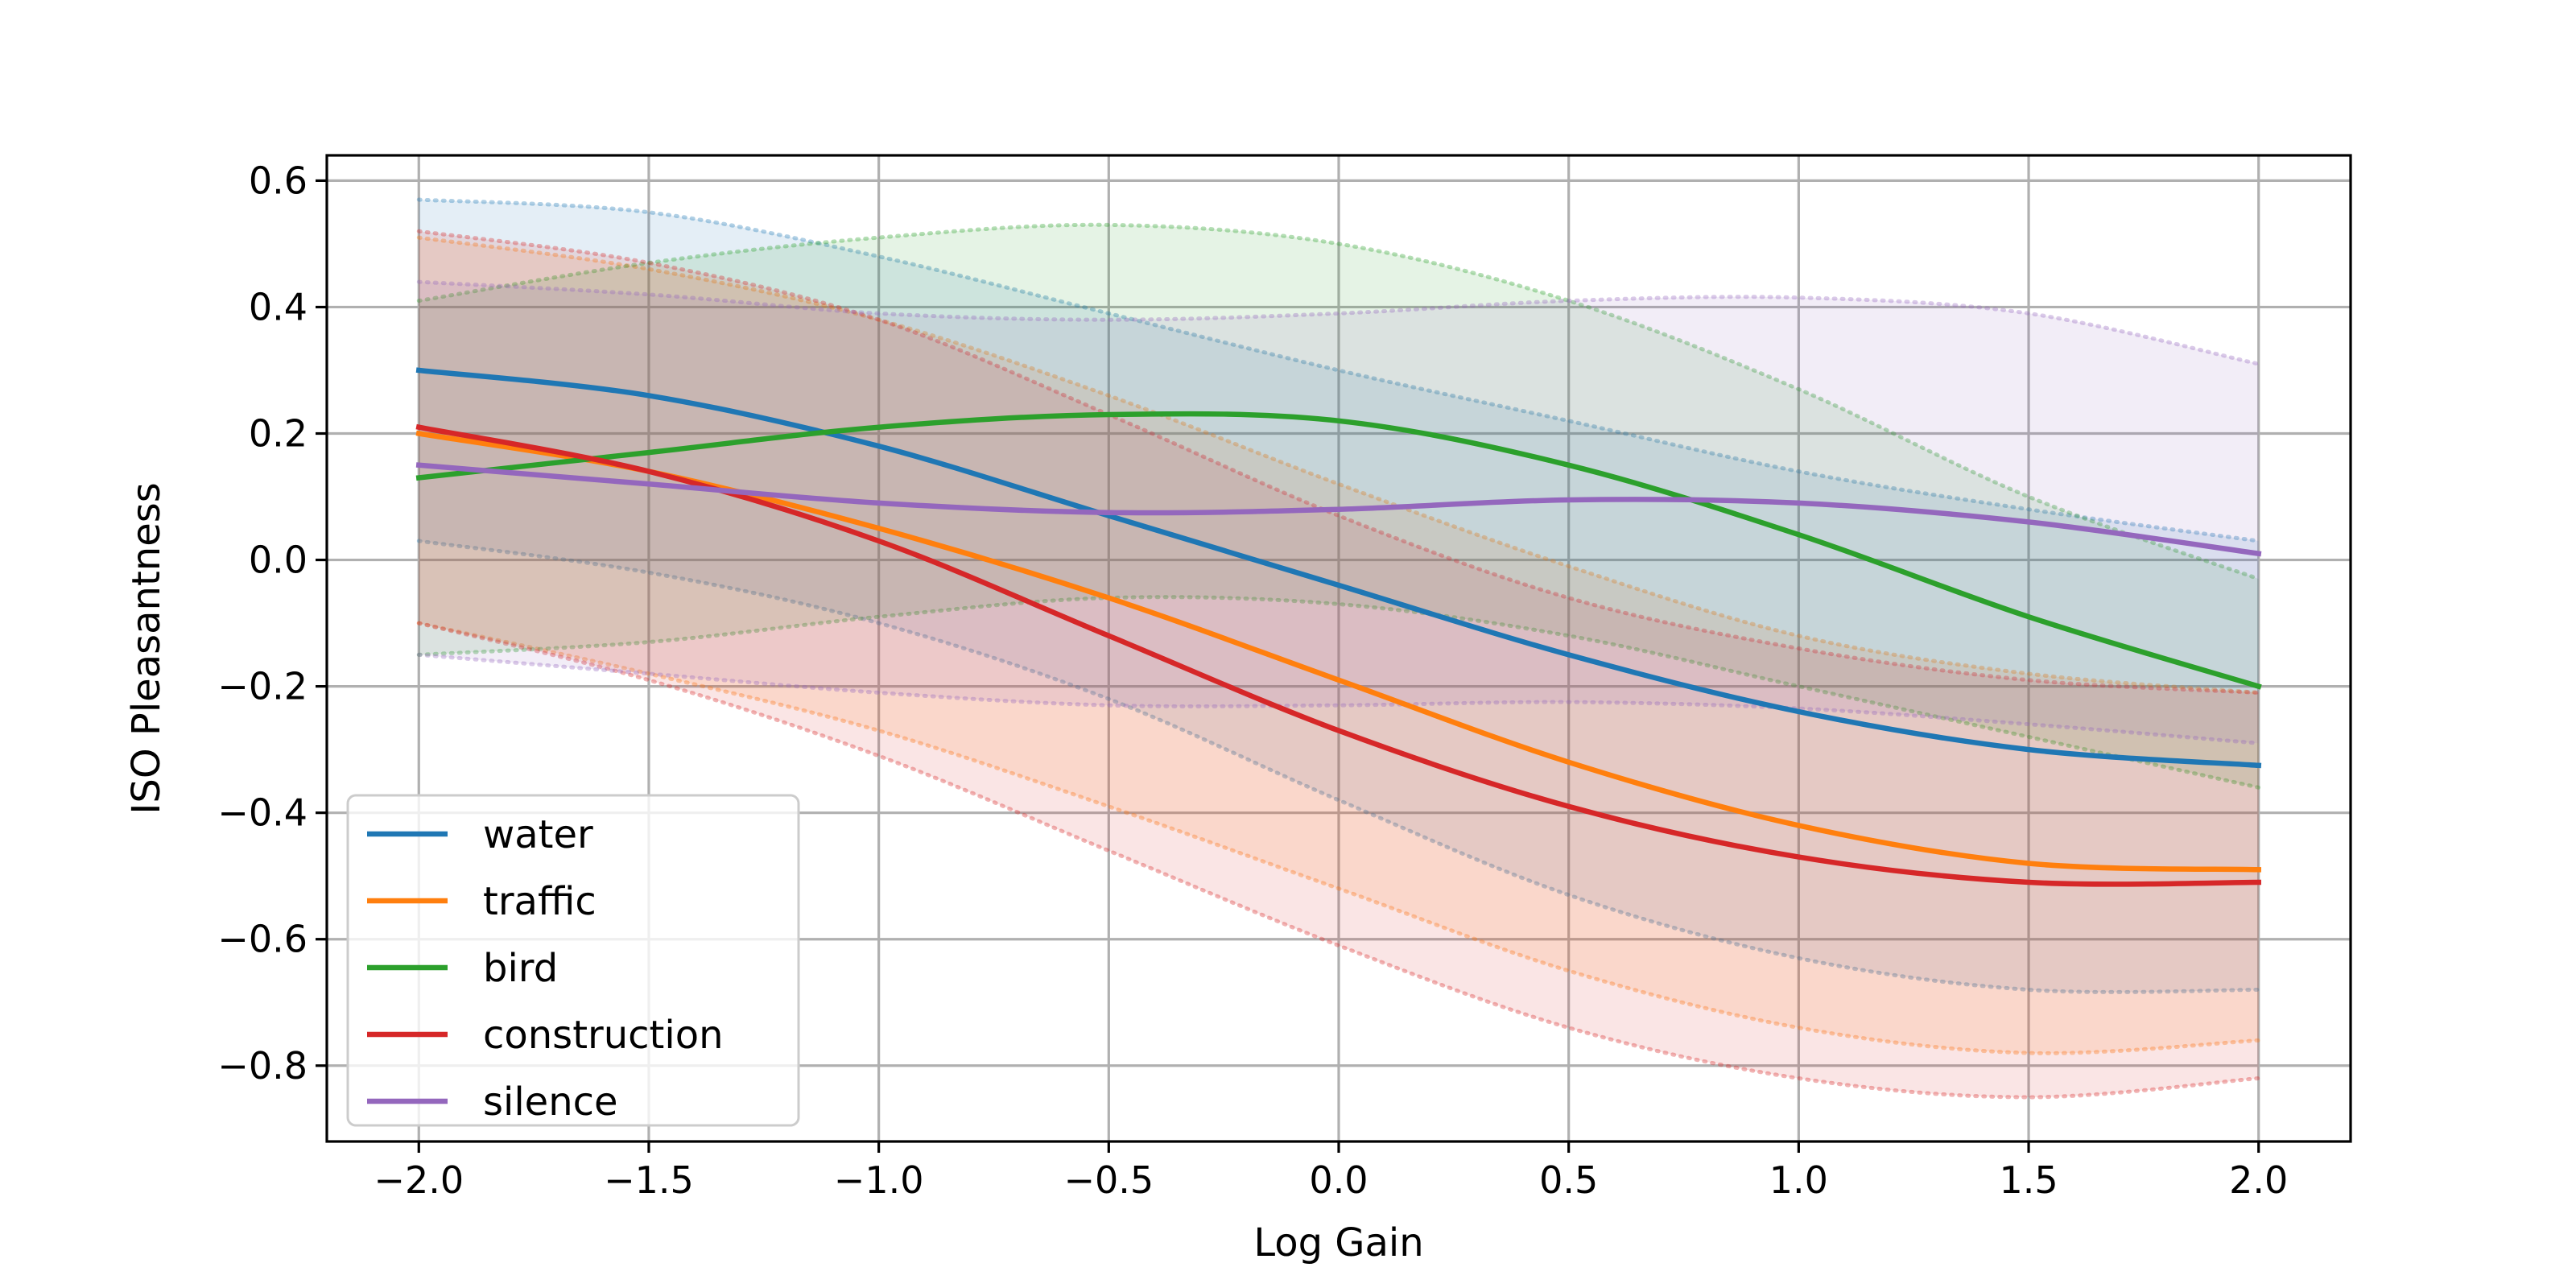  I want to click on legend-label-construction: construction, so click(603, 1035).